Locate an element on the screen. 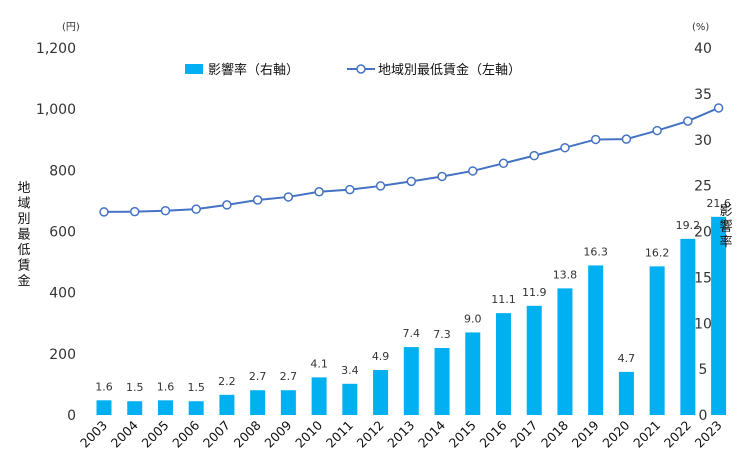 This screenshot has width=750, height=470. left-axis-tick: 600 is located at coordinates (62, 233).